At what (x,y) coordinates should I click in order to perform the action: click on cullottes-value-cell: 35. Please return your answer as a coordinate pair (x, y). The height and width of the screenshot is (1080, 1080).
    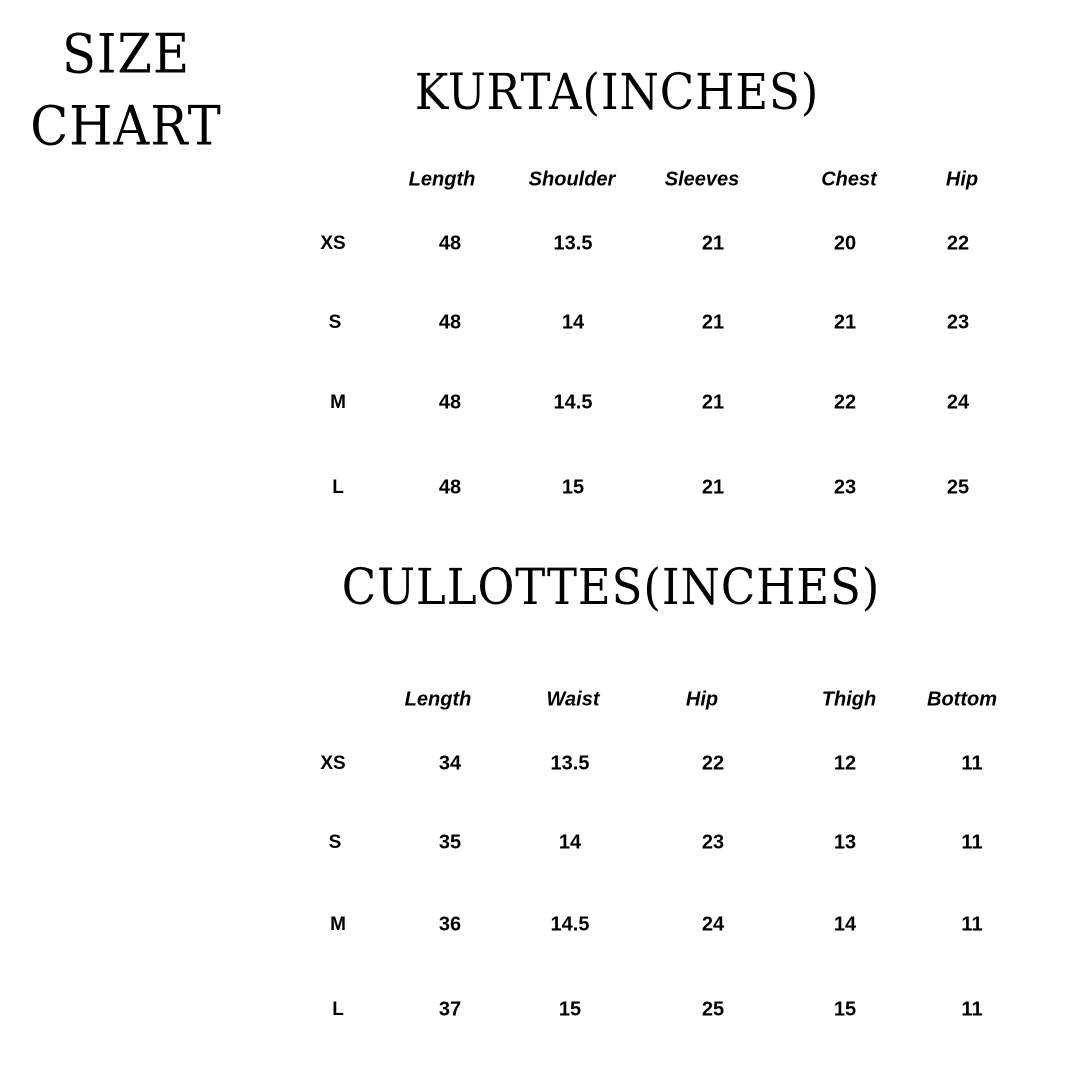
    Looking at the image, I should click on (450, 842).